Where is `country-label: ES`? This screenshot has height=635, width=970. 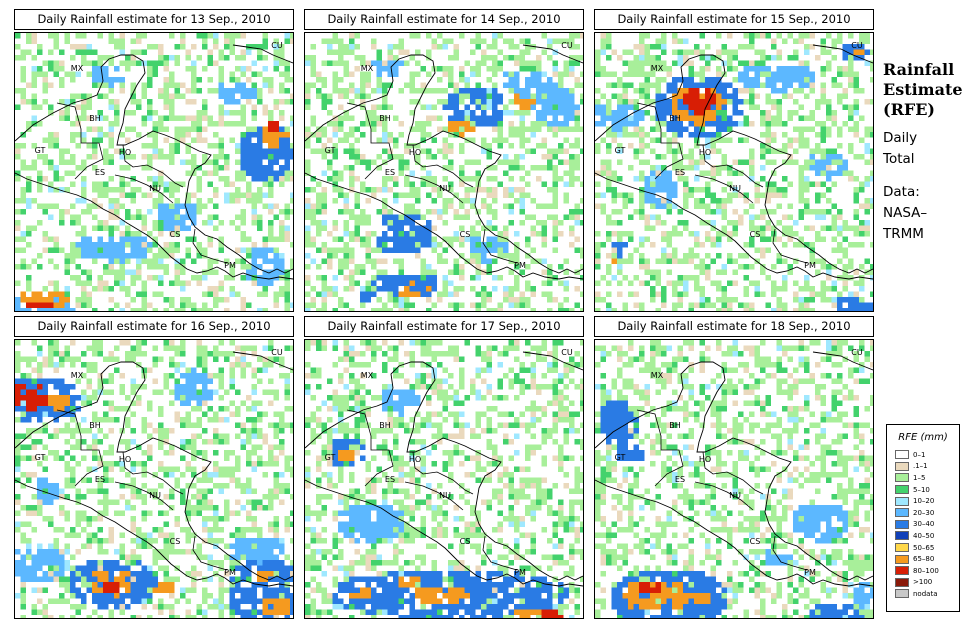
country-label: ES is located at coordinates (680, 172).